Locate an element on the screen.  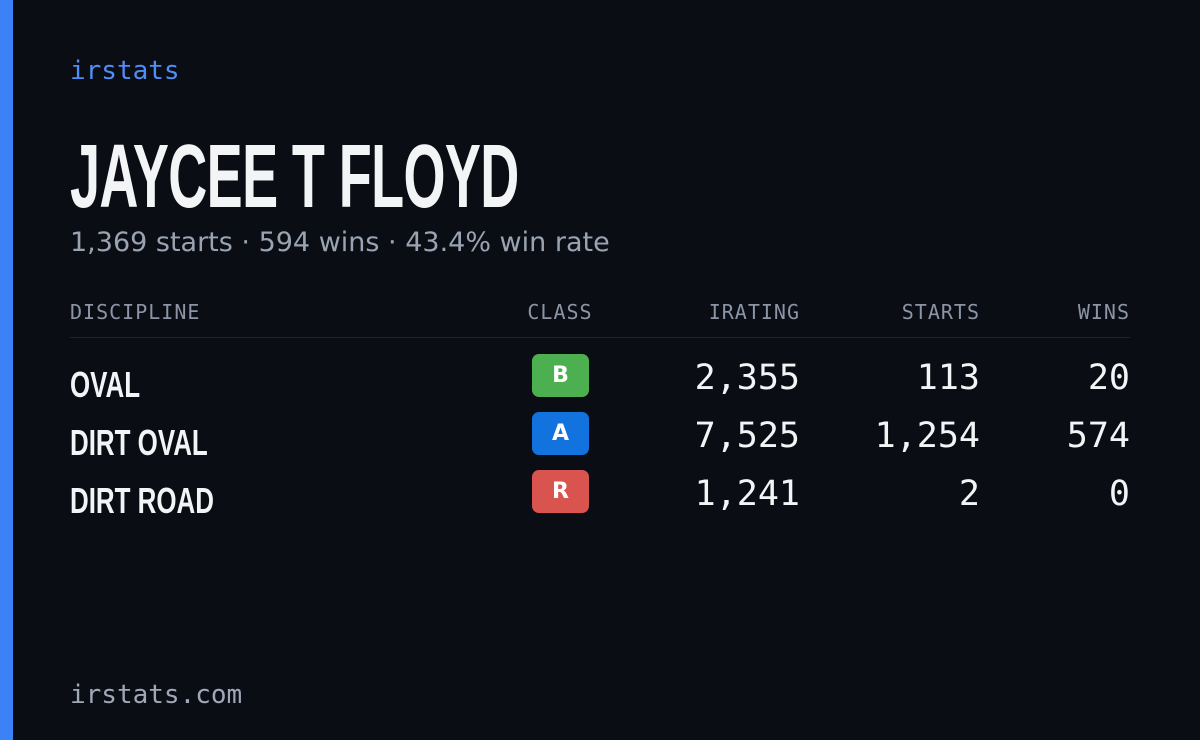
column-header: STARTS is located at coordinates (940, 312).